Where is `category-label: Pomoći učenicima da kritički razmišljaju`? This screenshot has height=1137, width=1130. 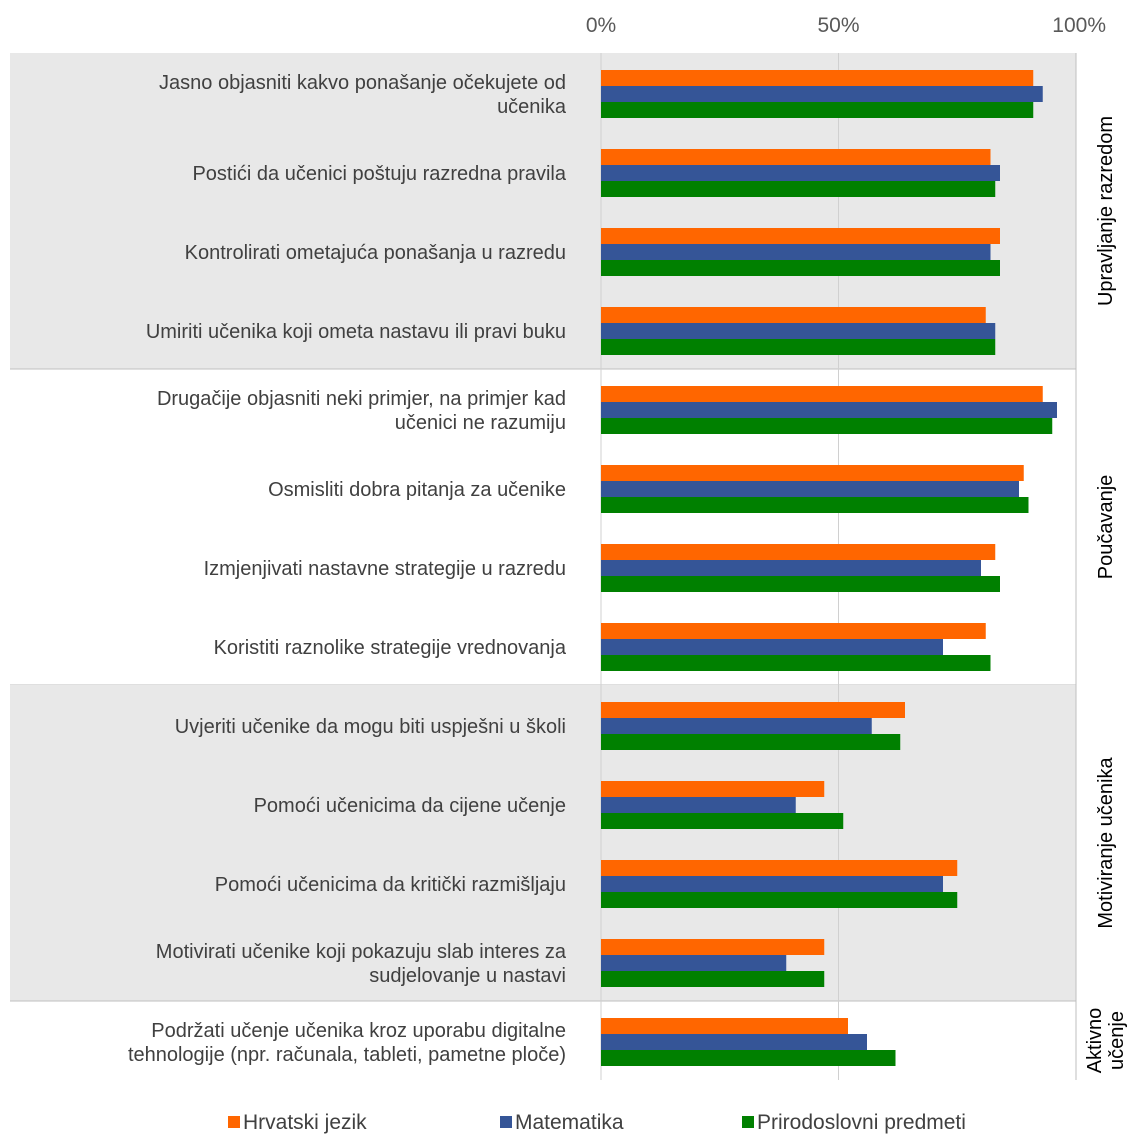 category-label: Pomoći učenicima da kritički razmišljaju is located at coordinates (390, 885).